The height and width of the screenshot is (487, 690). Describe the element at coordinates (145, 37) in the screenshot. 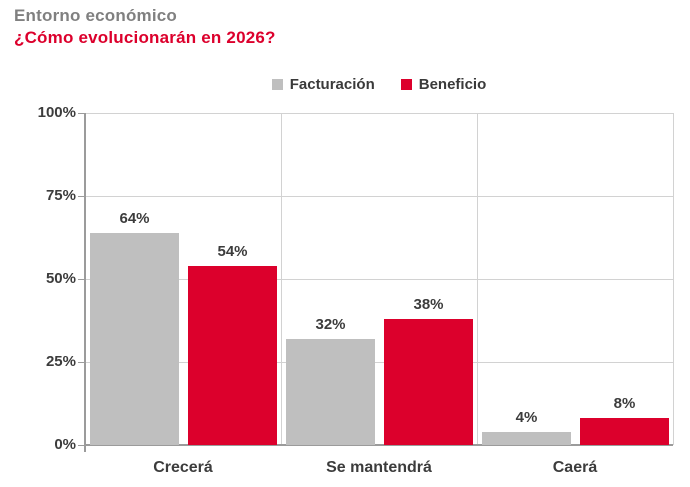

I see `chart-subtitle: ¿Cómo evolucionarán en 2026?` at that location.